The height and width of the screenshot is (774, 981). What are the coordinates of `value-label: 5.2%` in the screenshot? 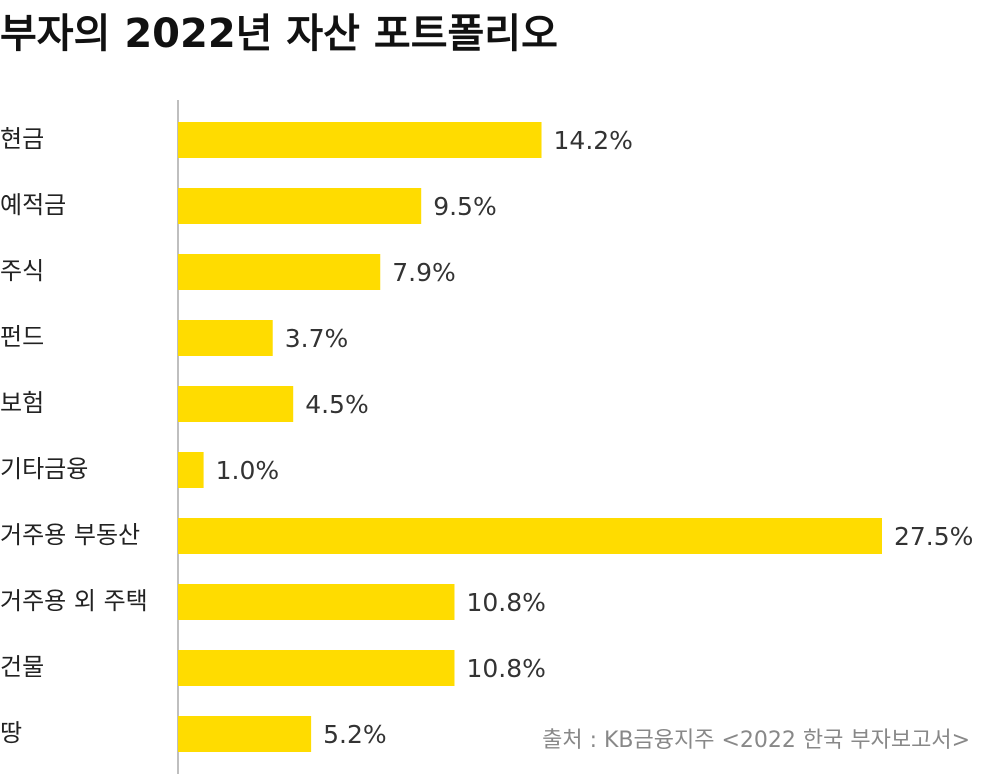 It's located at (355, 734).